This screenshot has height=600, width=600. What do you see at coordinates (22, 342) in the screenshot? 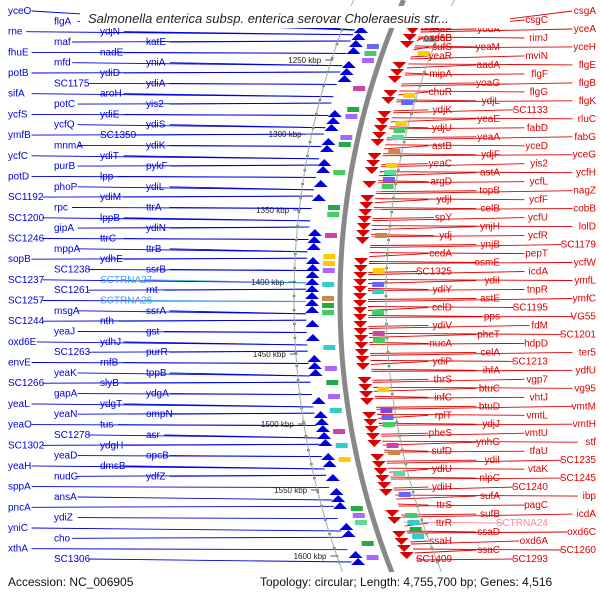
I see `gene-label: oxd6E` at bounding box center [22, 342].